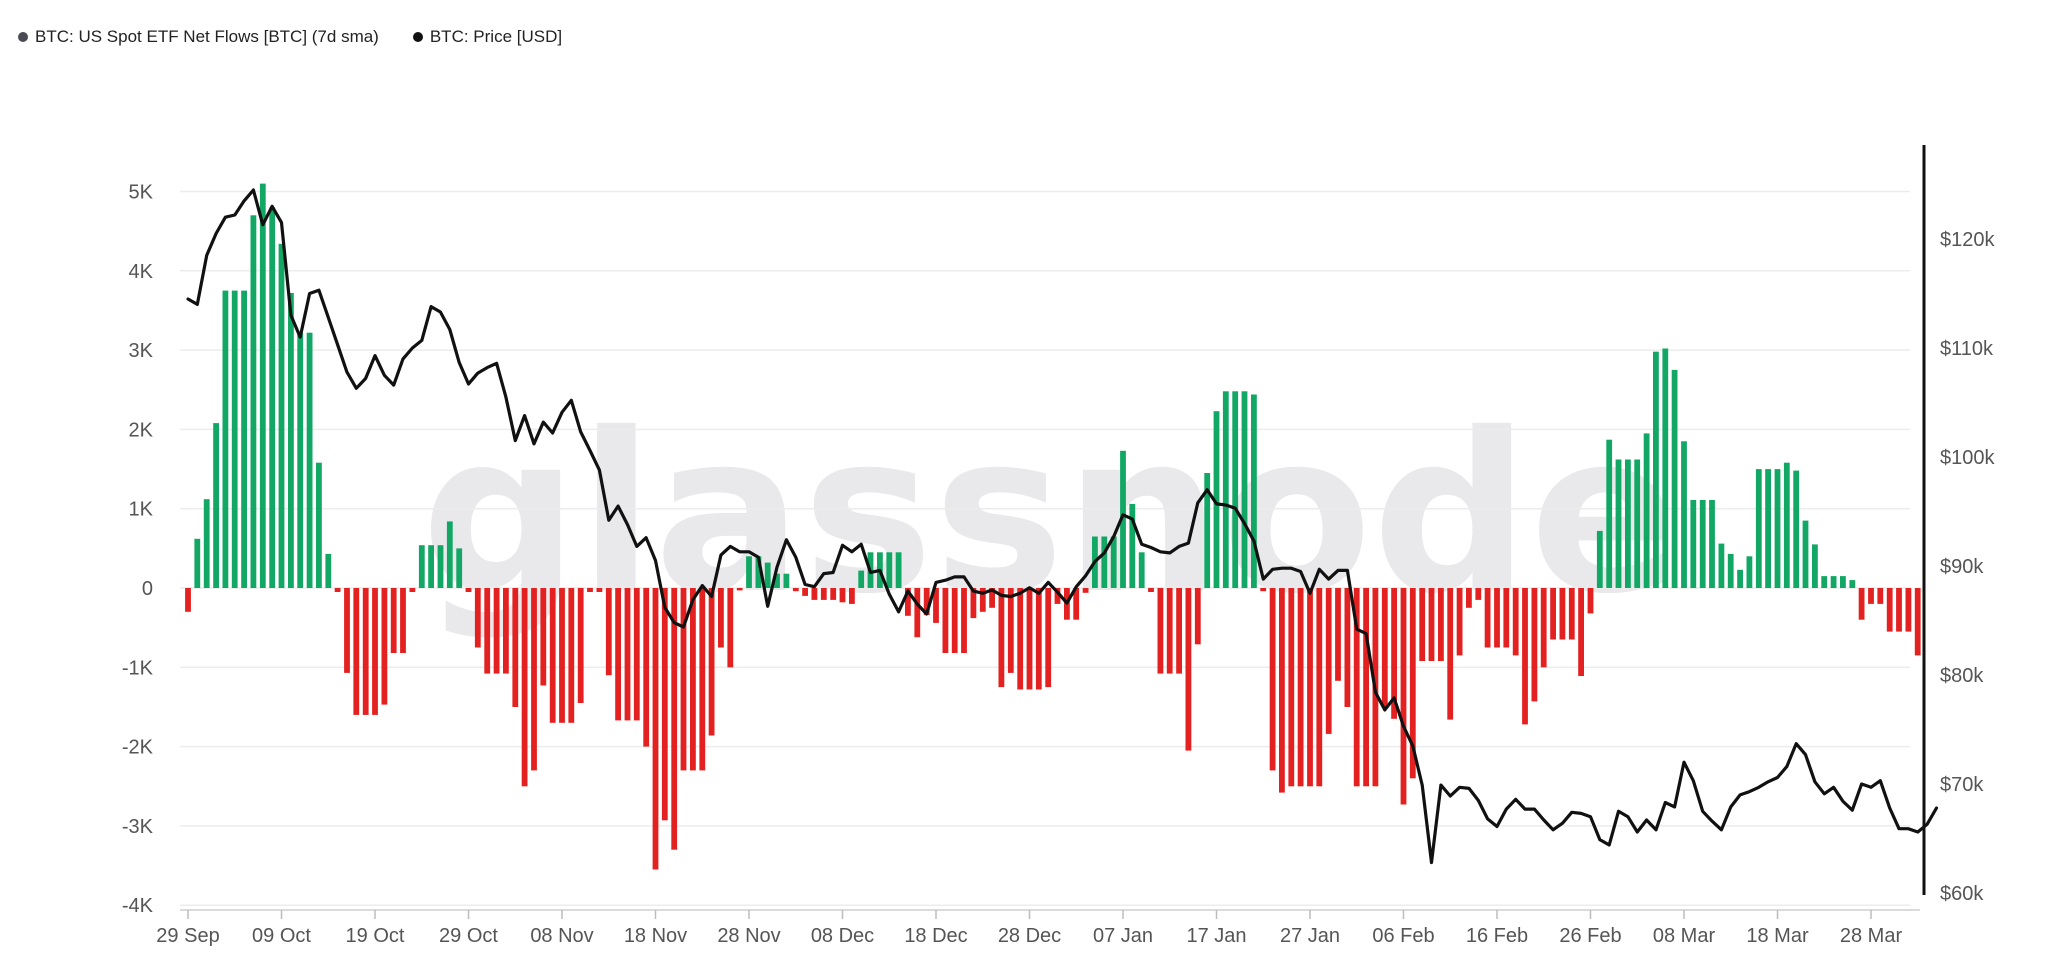 Image resolution: width=2048 pixels, height=980 pixels. Describe the element at coordinates (138, 748) in the screenshot. I see `left-tick-label: -2K` at that location.